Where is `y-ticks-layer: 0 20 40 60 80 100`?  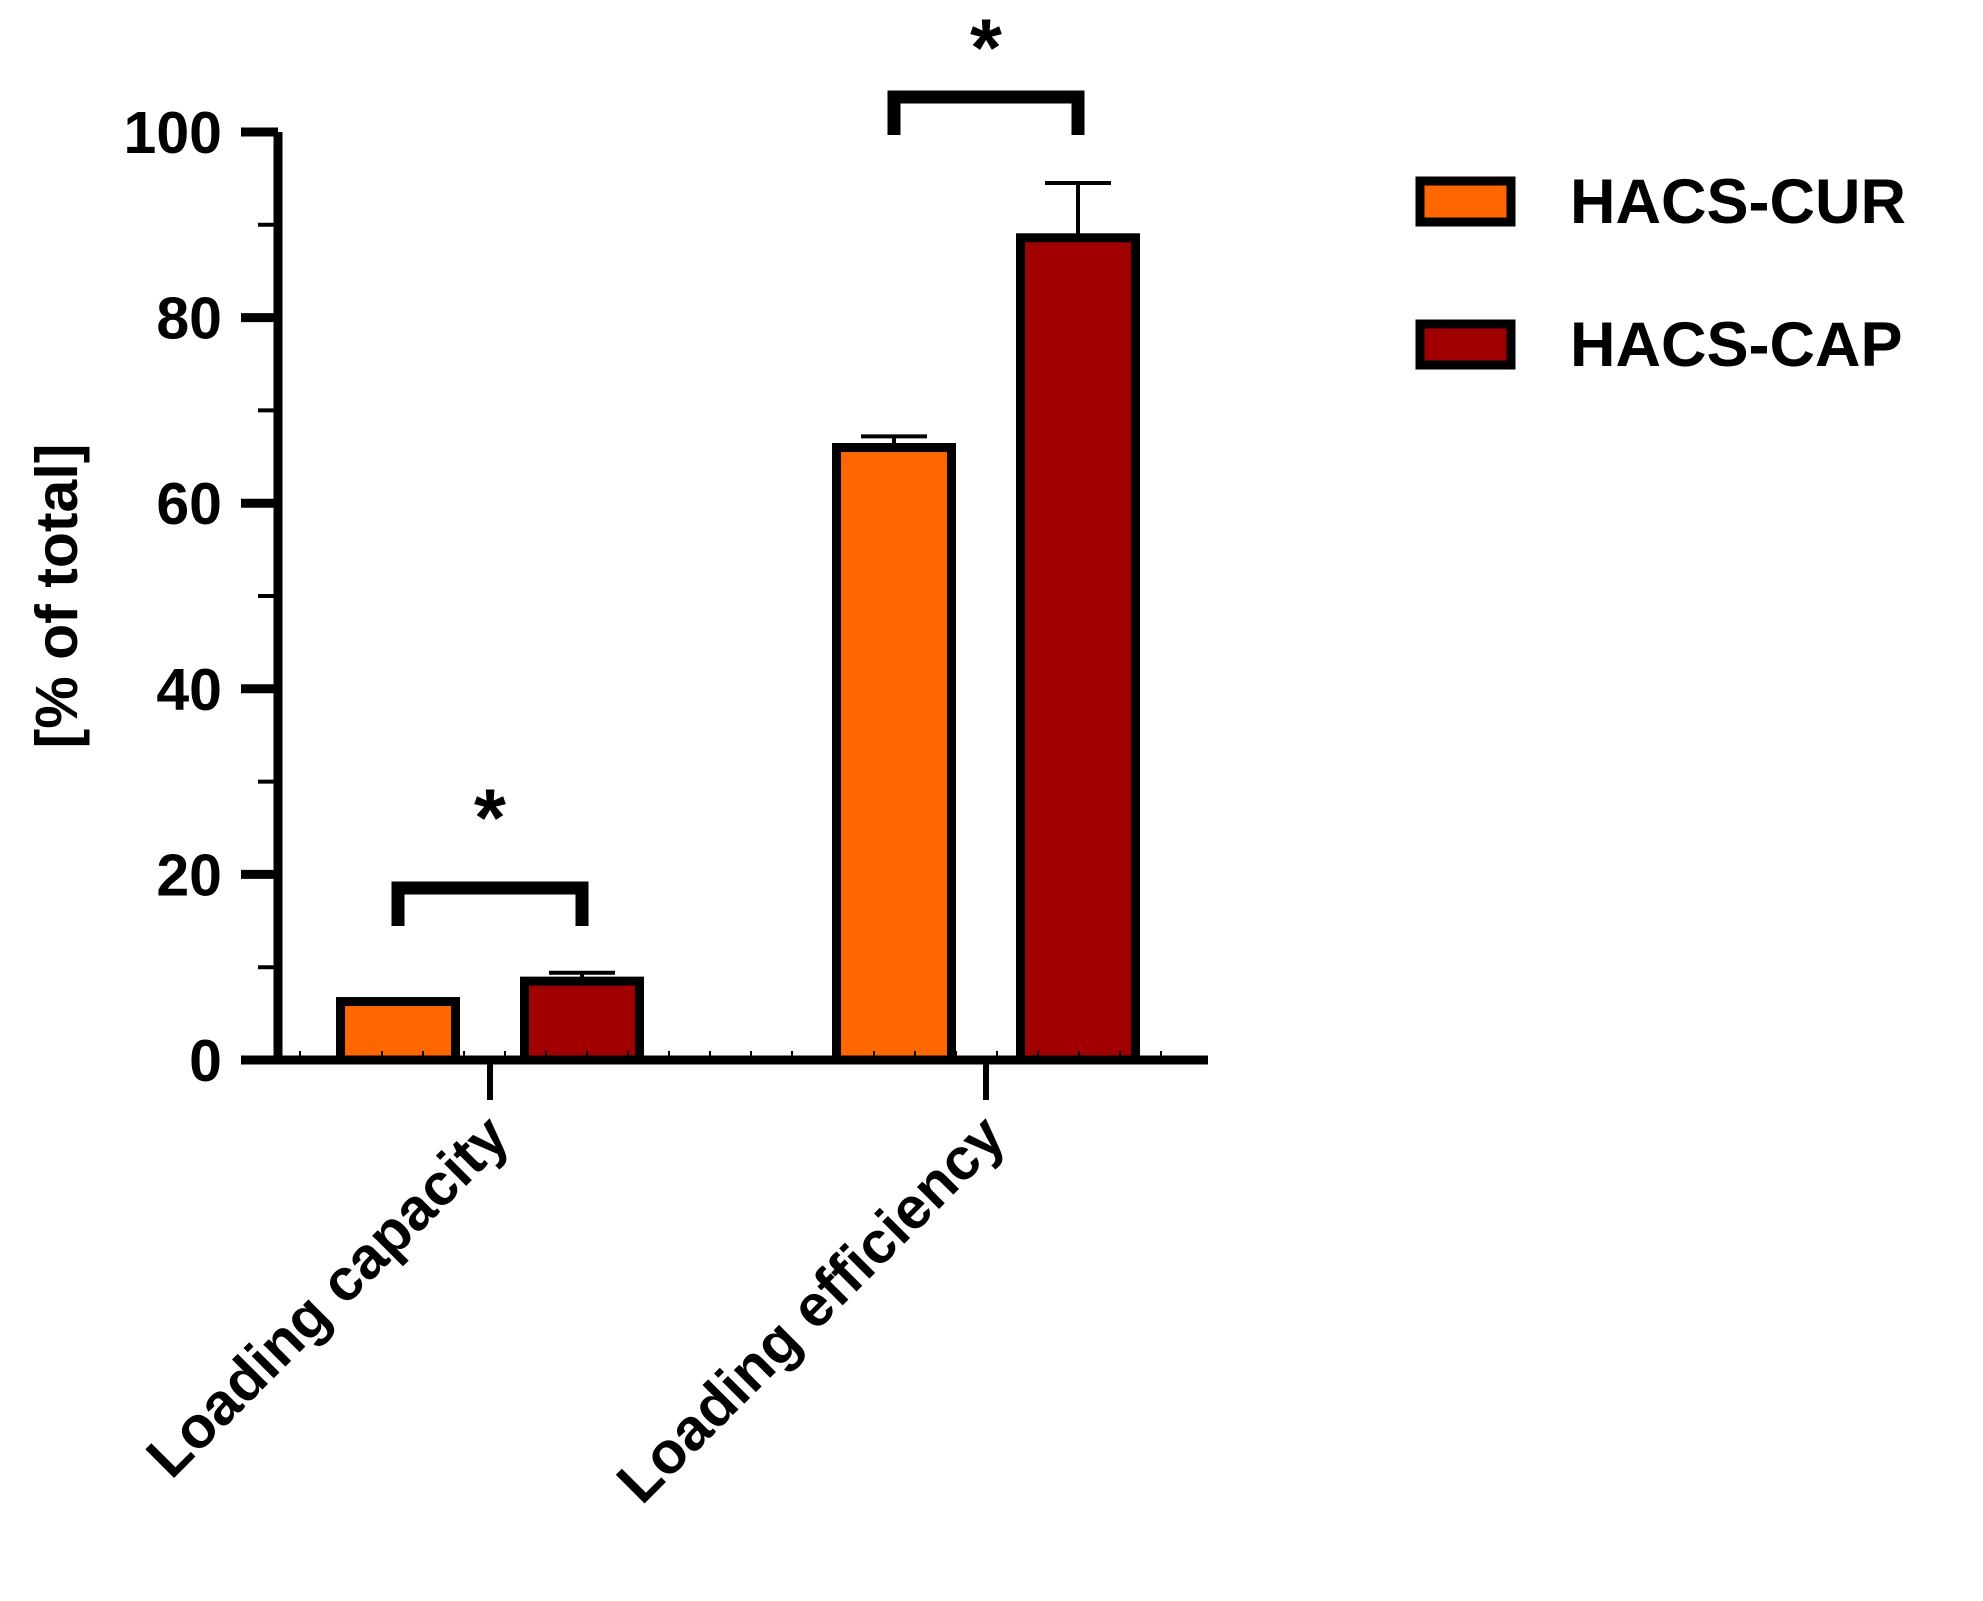 y-ticks-layer: 0 20 40 60 80 100 is located at coordinates (201, 597).